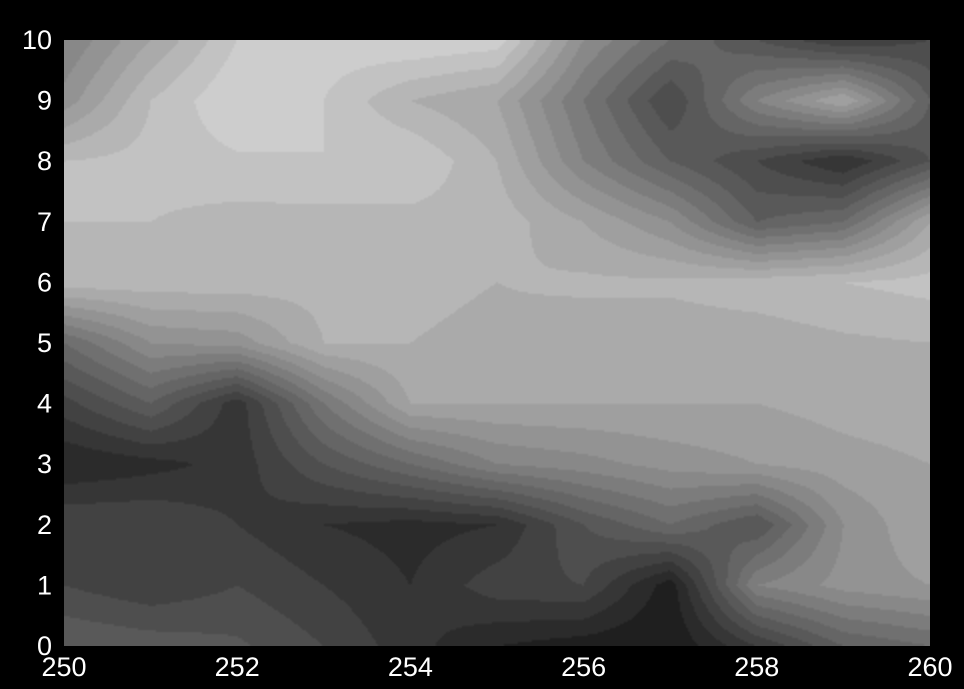 The height and width of the screenshot is (689, 964). I want to click on x-tick-label: 260, so click(929, 667).